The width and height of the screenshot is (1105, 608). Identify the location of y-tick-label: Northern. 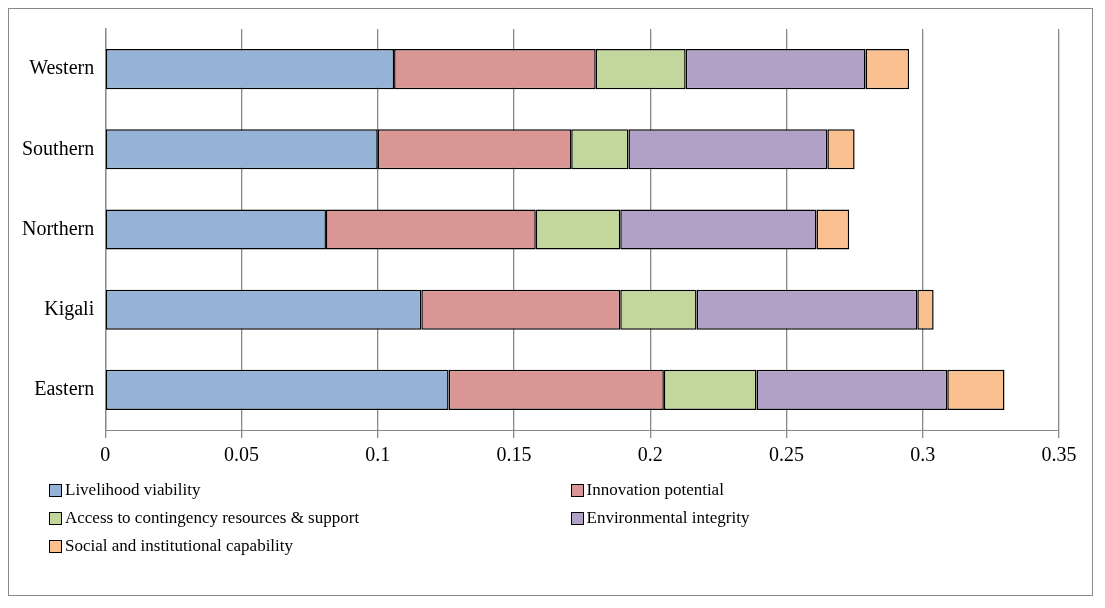
(58, 227).